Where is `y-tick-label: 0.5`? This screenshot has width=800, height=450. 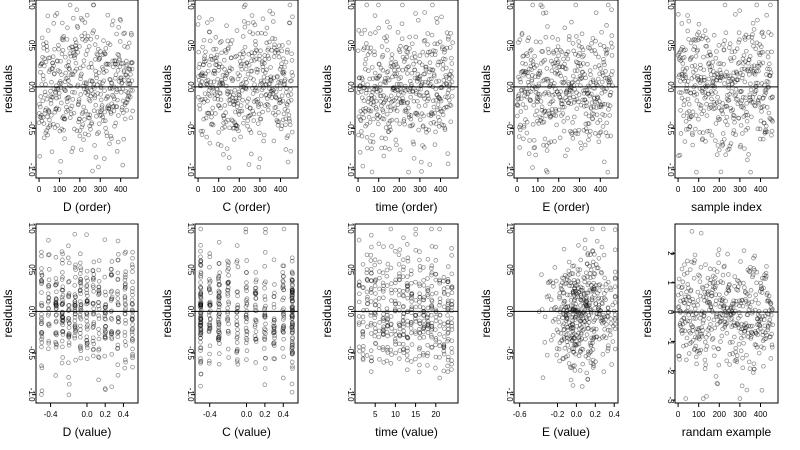
y-tick-label: 0.5 is located at coordinates (350, 46).